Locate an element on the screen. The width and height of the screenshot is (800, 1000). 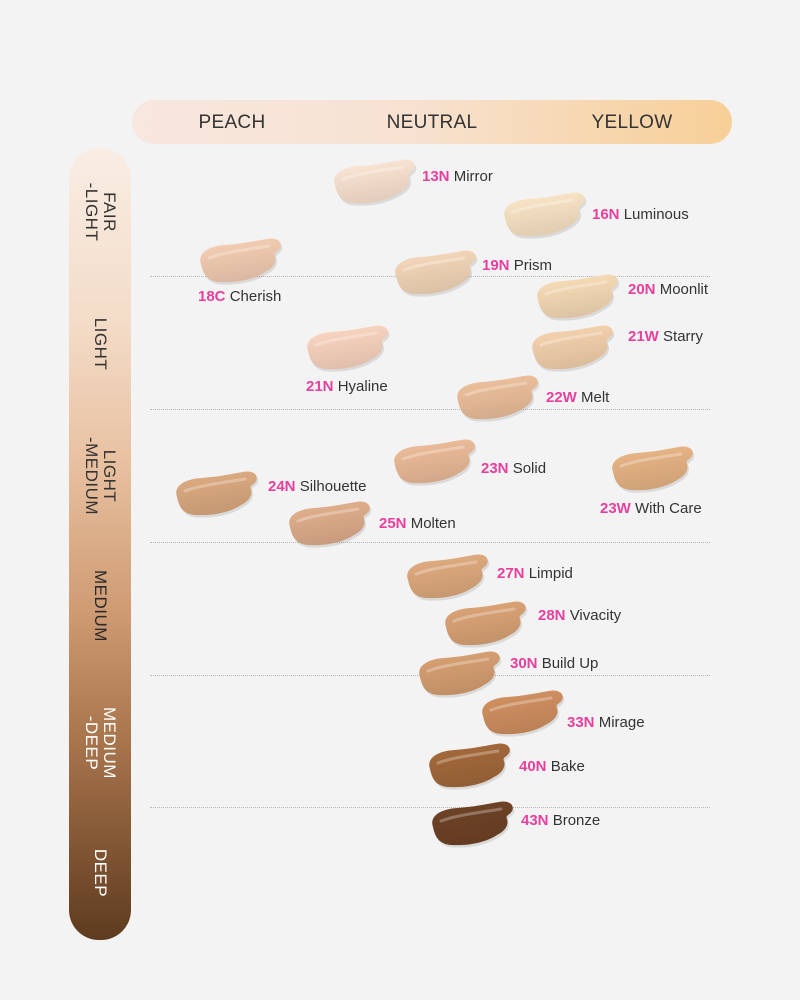
undertone-label-neutral: NEUTRAL is located at coordinates (432, 122).